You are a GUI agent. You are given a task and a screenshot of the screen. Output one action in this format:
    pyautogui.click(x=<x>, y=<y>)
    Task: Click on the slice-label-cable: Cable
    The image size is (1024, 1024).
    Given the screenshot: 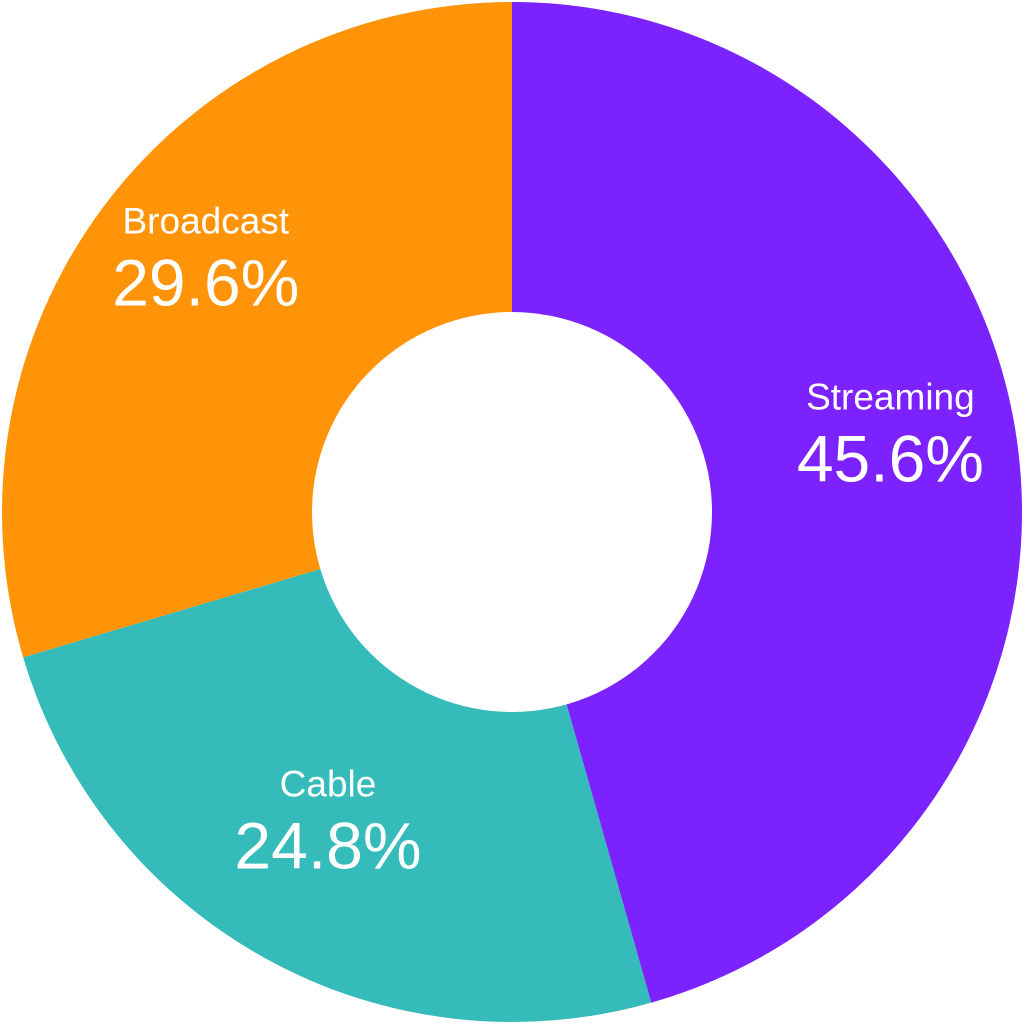 What is the action you would take?
    pyautogui.click(x=328, y=784)
    